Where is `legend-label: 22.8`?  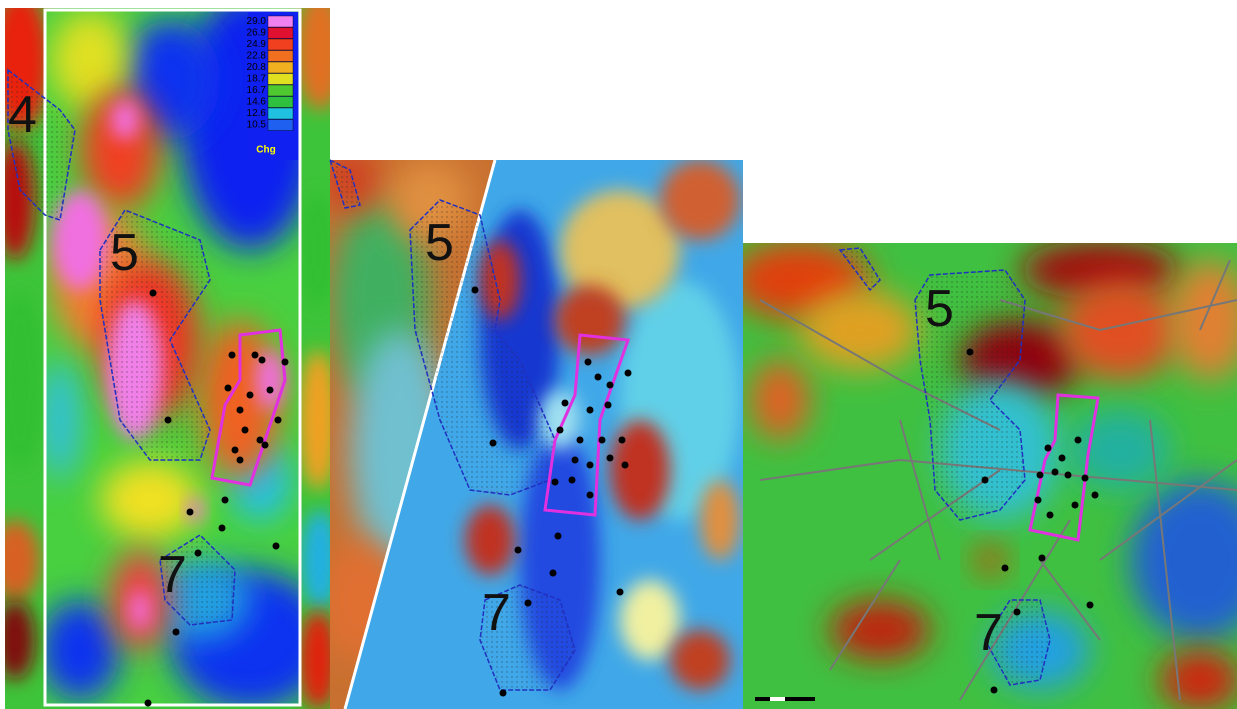
legend-label: 22.8 is located at coordinates (257, 56).